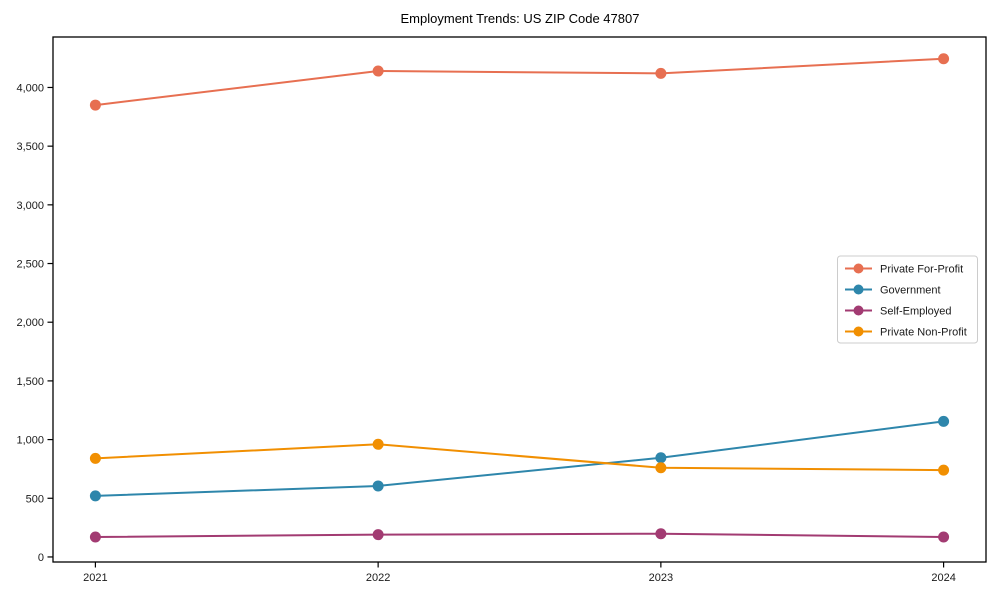 This screenshot has height=600, width=1000. Describe the element at coordinates (30, 265) in the screenshot. I see `y-tick-label: 2,500` at that location.